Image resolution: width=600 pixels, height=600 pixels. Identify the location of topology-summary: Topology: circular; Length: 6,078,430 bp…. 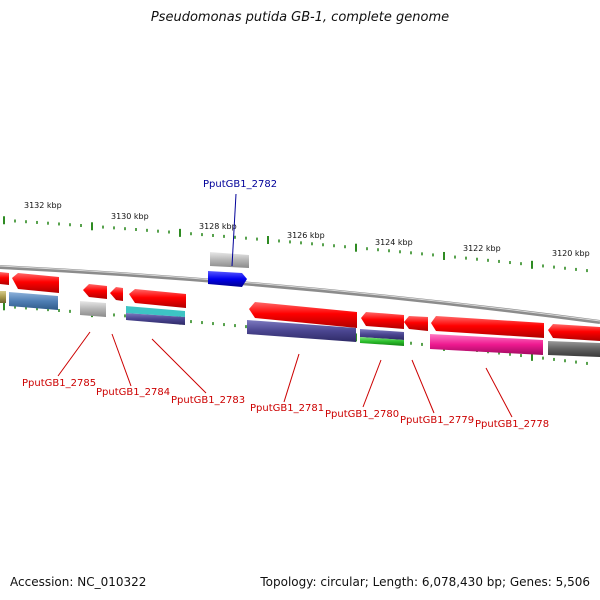
(425, 582).